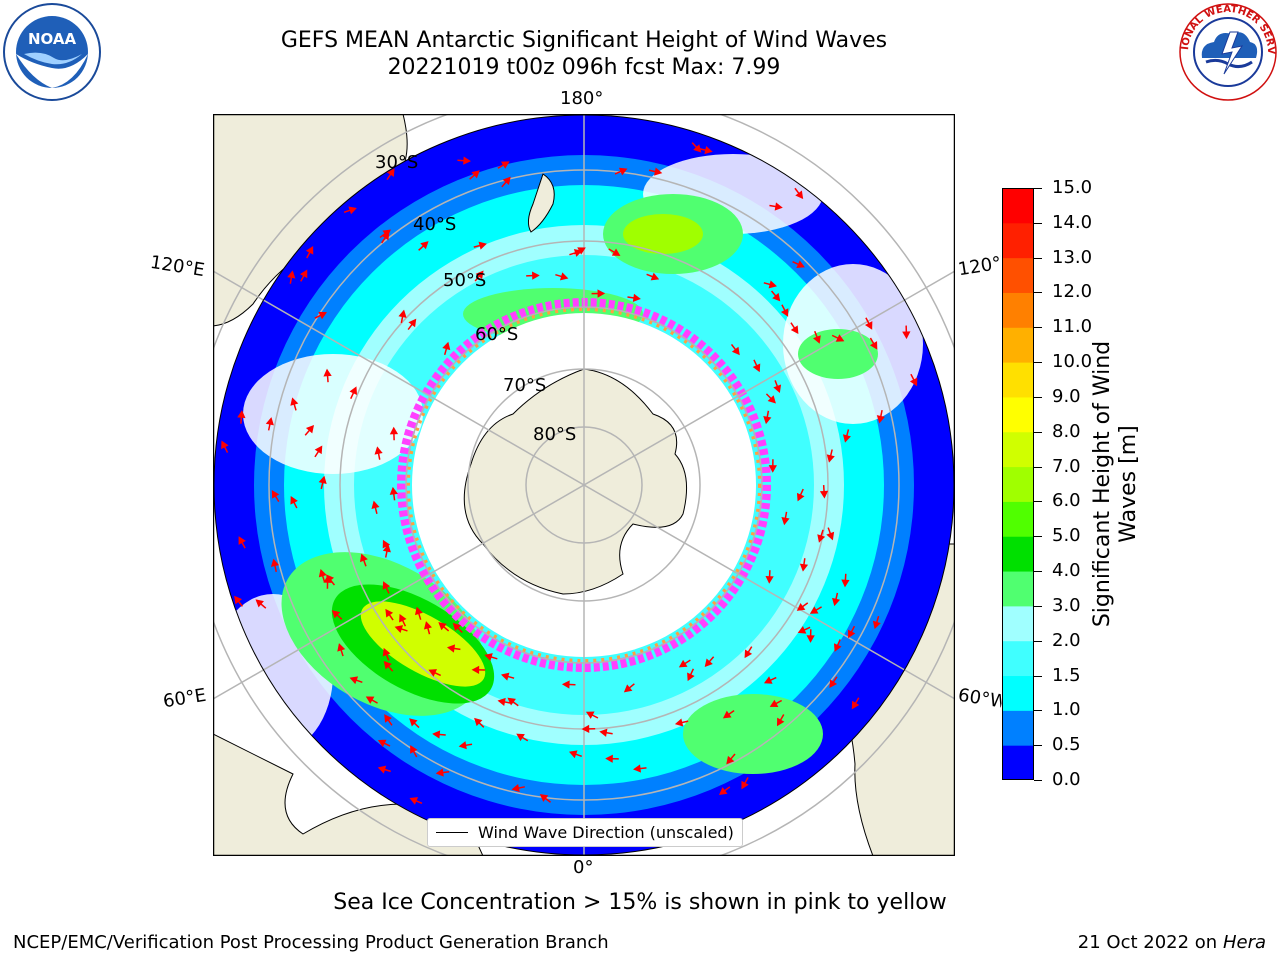  I want to click on colorbar-tick-label: 8.0, so click(1066, 431).